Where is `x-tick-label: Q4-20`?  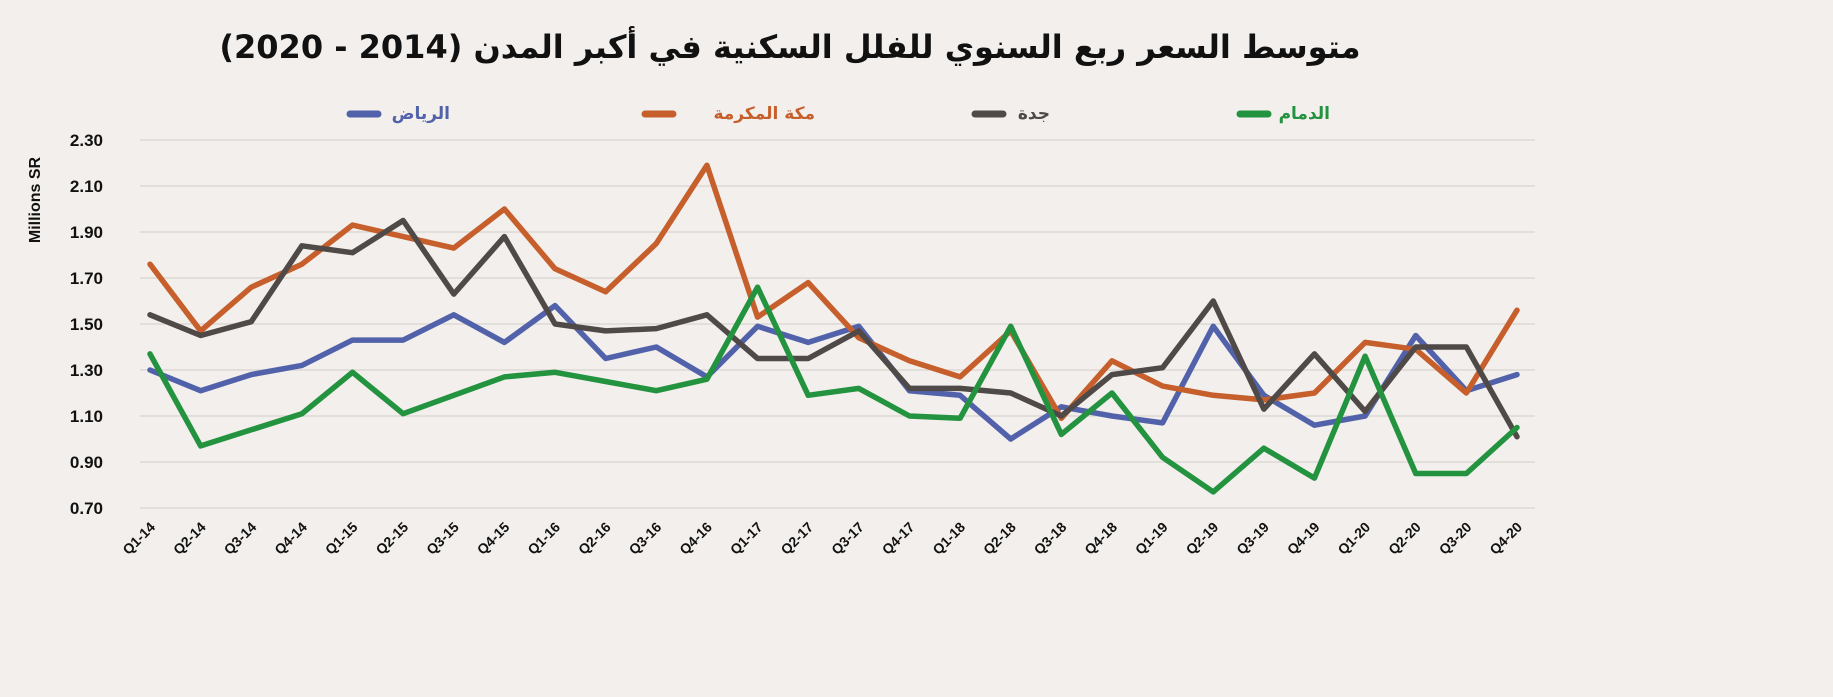
x-tick-label: Q4-20 is located at coordinates (1505, 538).